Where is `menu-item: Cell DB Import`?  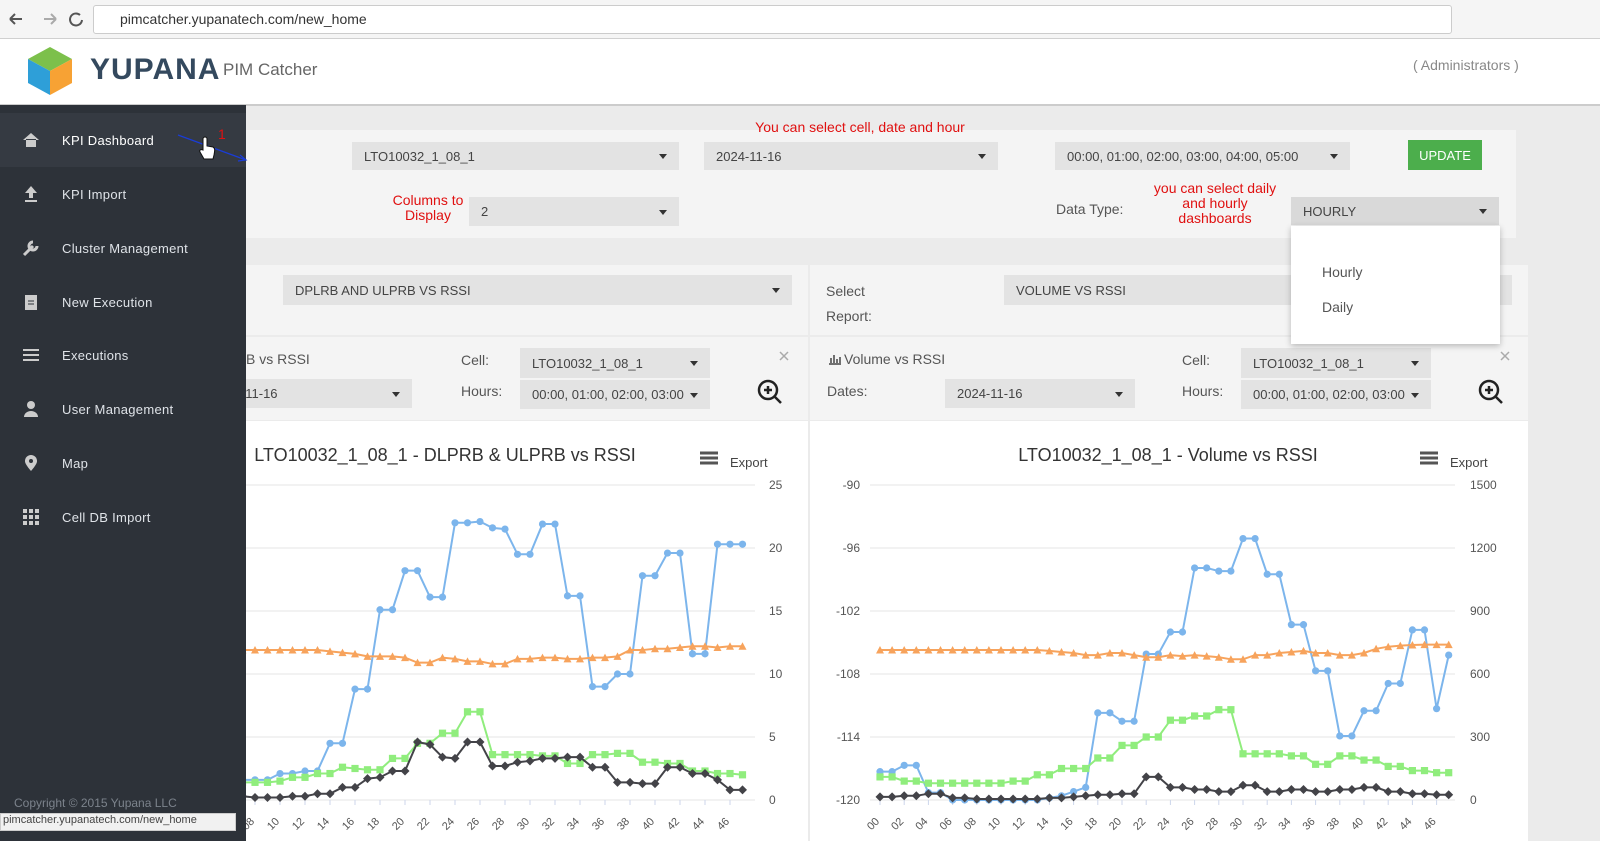 menu-item: Cell DB Import is located at coordinates (123, 517).